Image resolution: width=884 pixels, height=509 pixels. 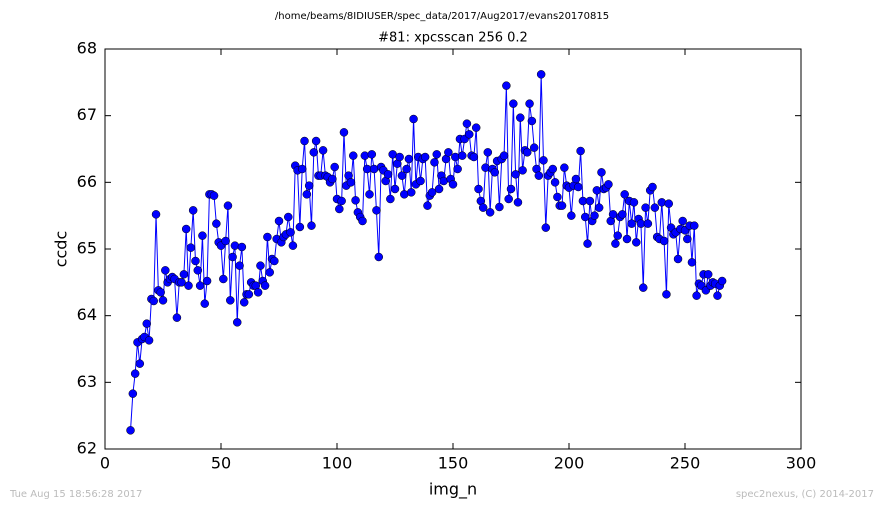 I want to click on footer-left: Tue Aug 15 18:56:28 2017, so click(x=75, y=494).